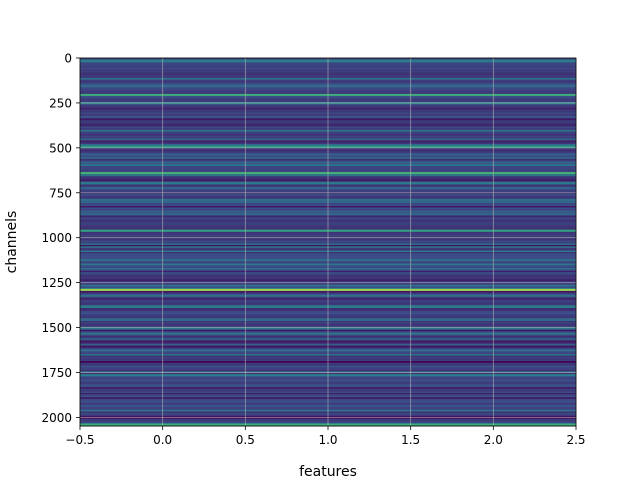 The height and width of the screenshot is (480, 640). What do you see at coordinates (60, 148) in the screenshot?
I see `y-tick-label: 500` at bounding box center [60, 148].